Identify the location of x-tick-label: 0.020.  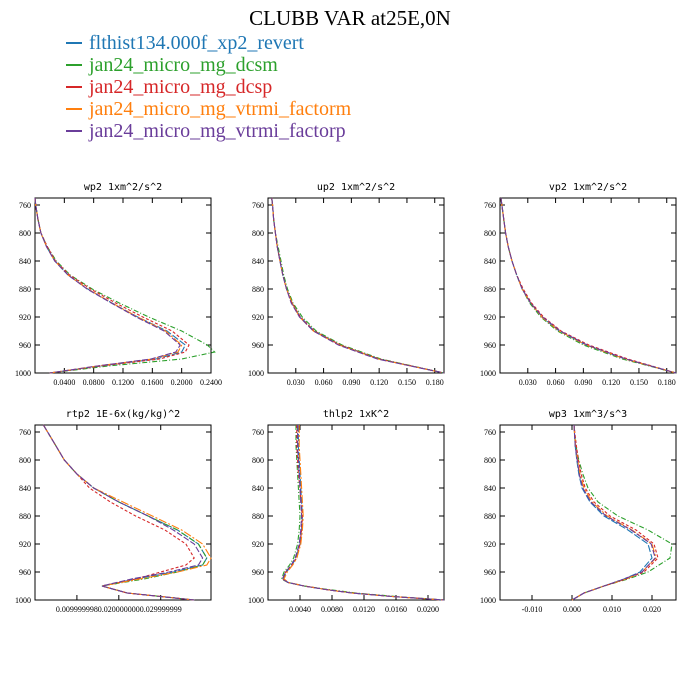
(652, 609).